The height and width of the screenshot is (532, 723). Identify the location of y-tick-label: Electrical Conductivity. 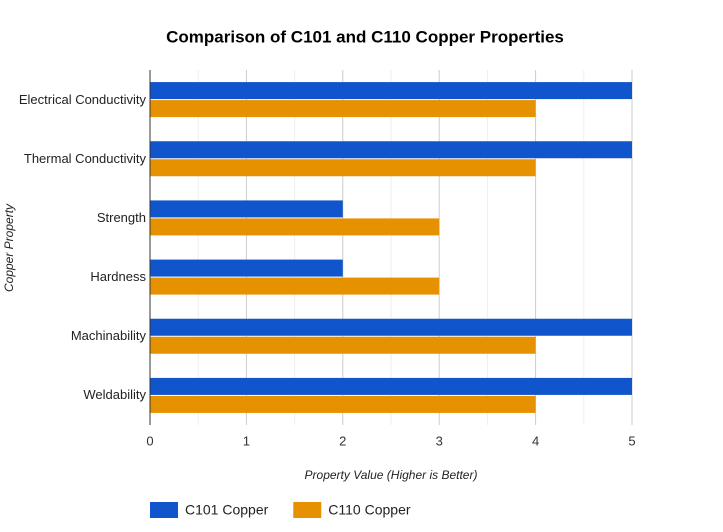
(82, 99).